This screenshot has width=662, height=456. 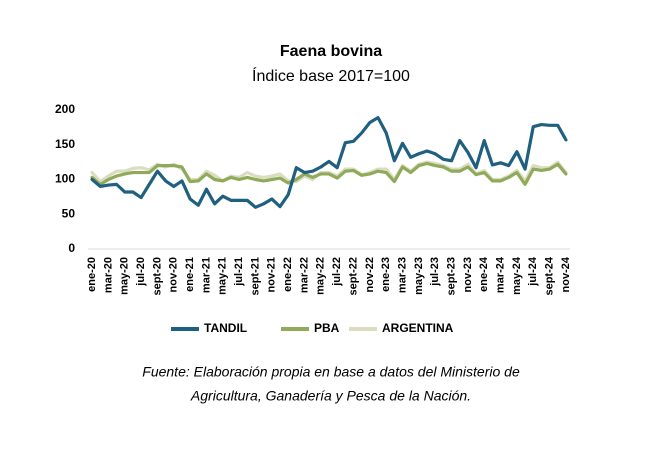 What do you see at coordinates (321, 276) in the screenshot?
I see `x-tick-label: may-22` at bounding box center [321, 276].